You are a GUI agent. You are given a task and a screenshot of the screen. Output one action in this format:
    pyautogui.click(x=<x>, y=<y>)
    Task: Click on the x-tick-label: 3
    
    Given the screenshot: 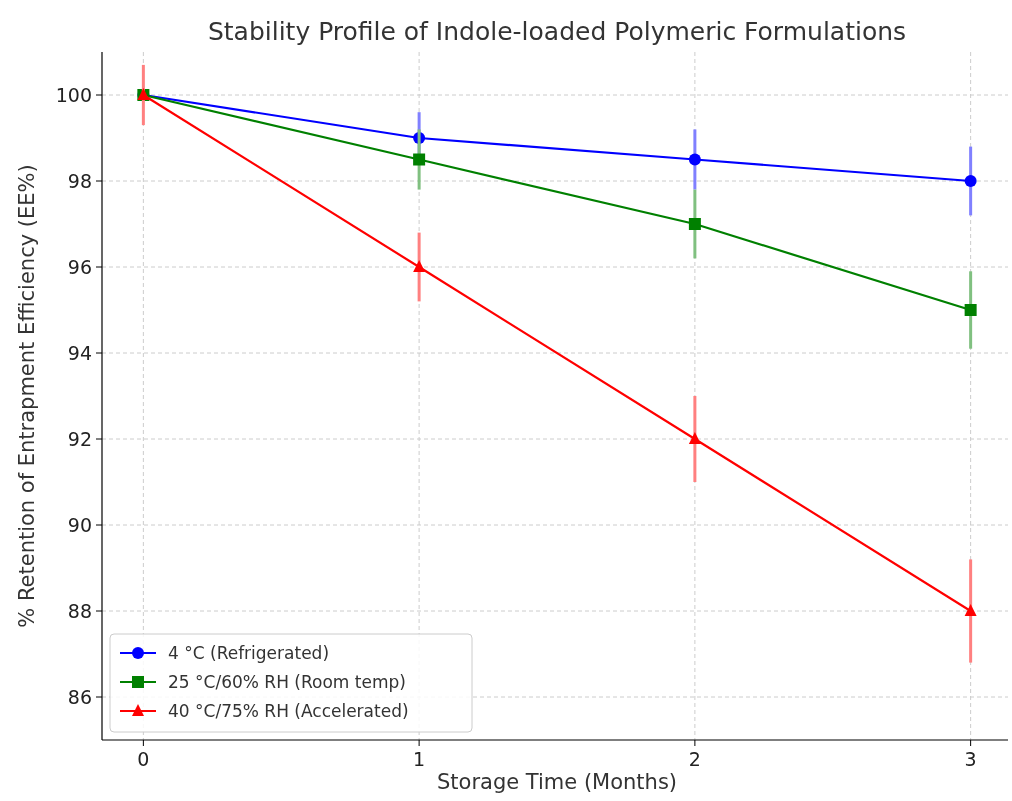 What is the action you would take?
    pyautogui.click(x=970, y=759)
    